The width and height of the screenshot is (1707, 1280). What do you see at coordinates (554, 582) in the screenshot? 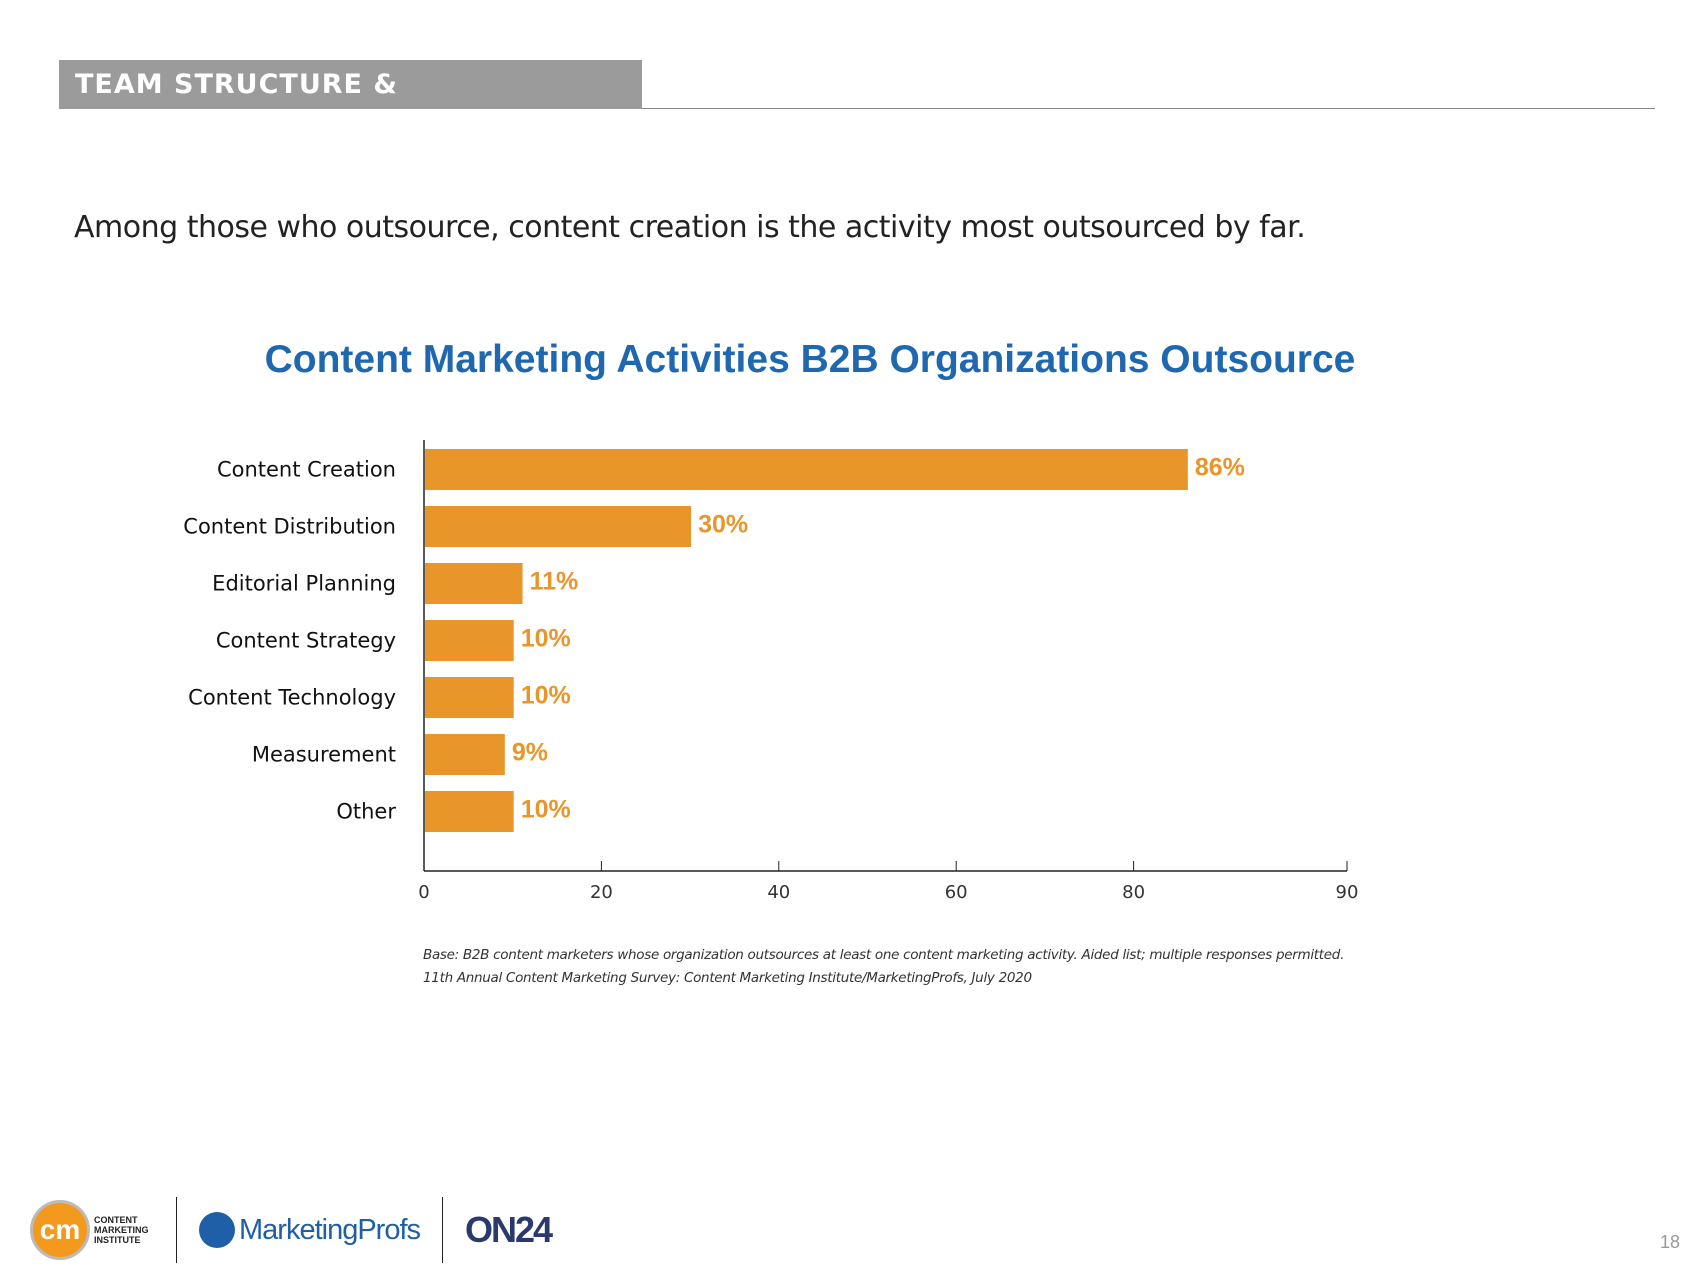
I see `data-label: 11%` at bounding box center [554, 582].